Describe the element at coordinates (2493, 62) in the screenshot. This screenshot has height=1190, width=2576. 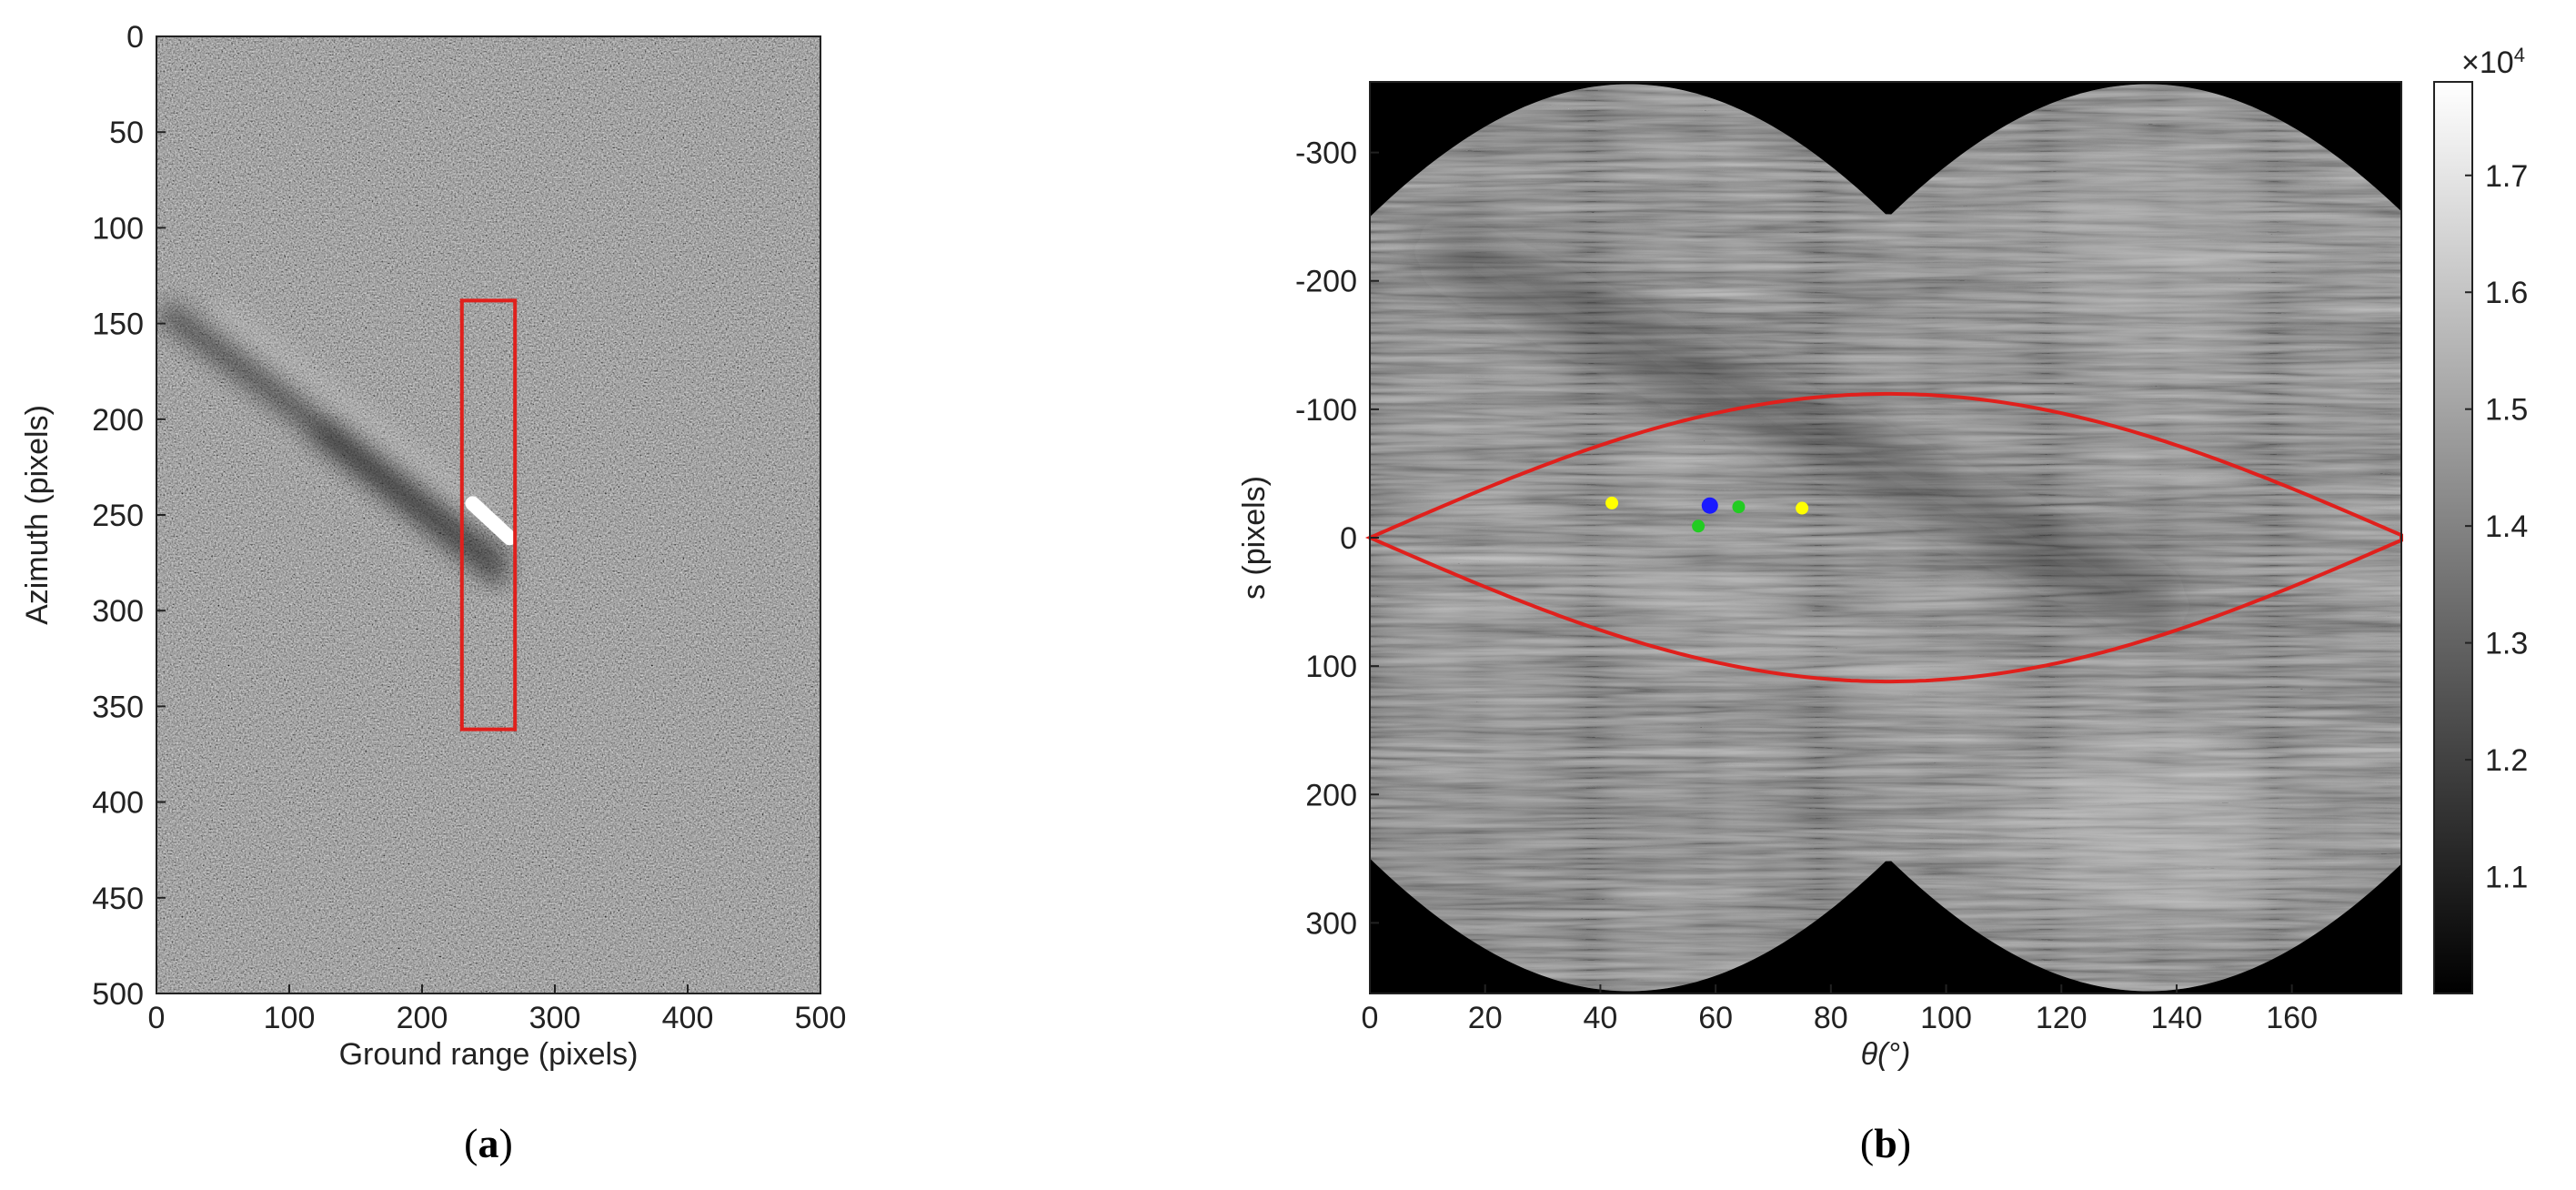
I see `colorbar-multiplier: ×10⁴` at that location.